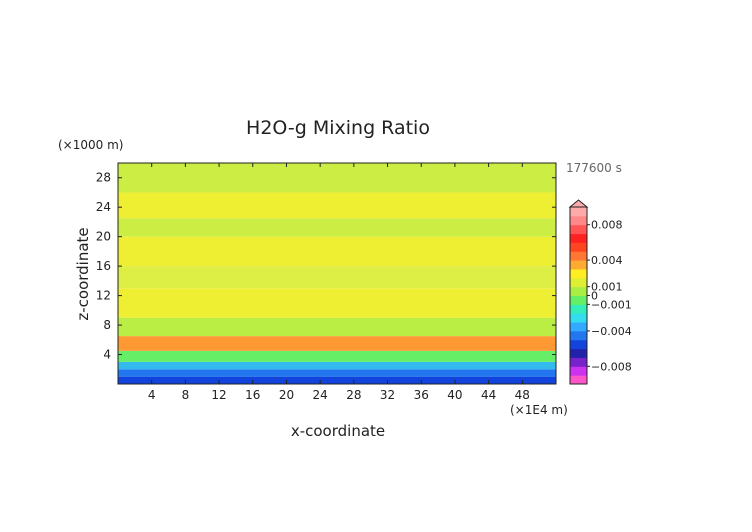  What do you see at coordinates (353, 395) in the screenshot?
I see `x-tick-label-6: 28` at bounding box center [353, 395].